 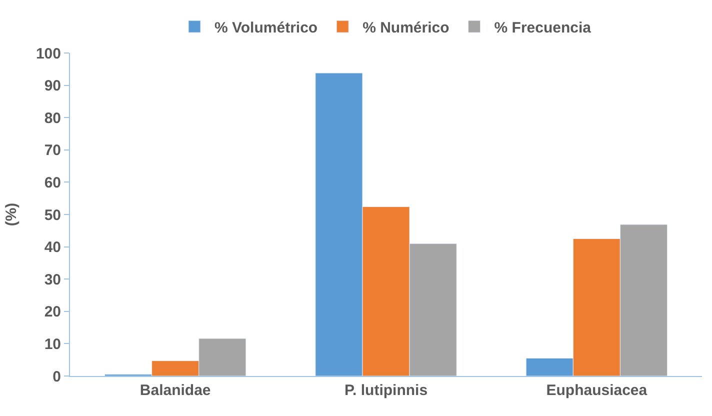 I want to click on y-tick-label: 40, so click(x=52, y=247).